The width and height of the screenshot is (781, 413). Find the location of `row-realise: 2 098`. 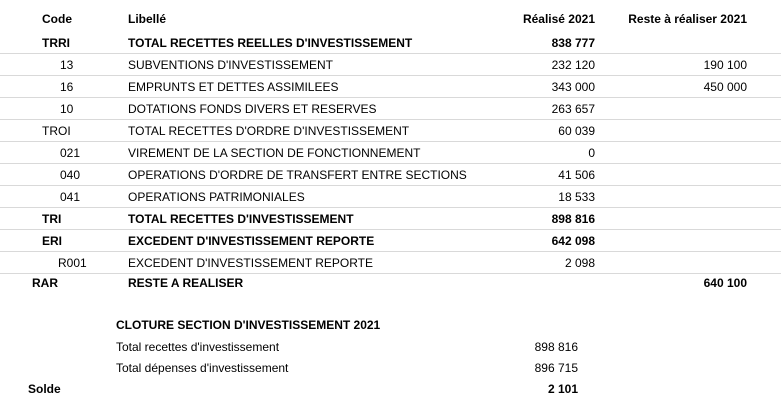

row-realise: 2 098 is located at coordinates (579, 263).